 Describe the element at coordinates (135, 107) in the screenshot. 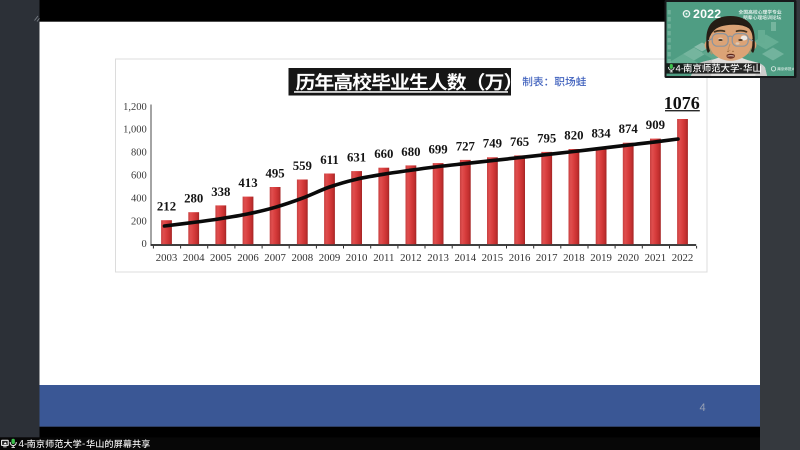

I see `svg-text: 1,200` at that location.